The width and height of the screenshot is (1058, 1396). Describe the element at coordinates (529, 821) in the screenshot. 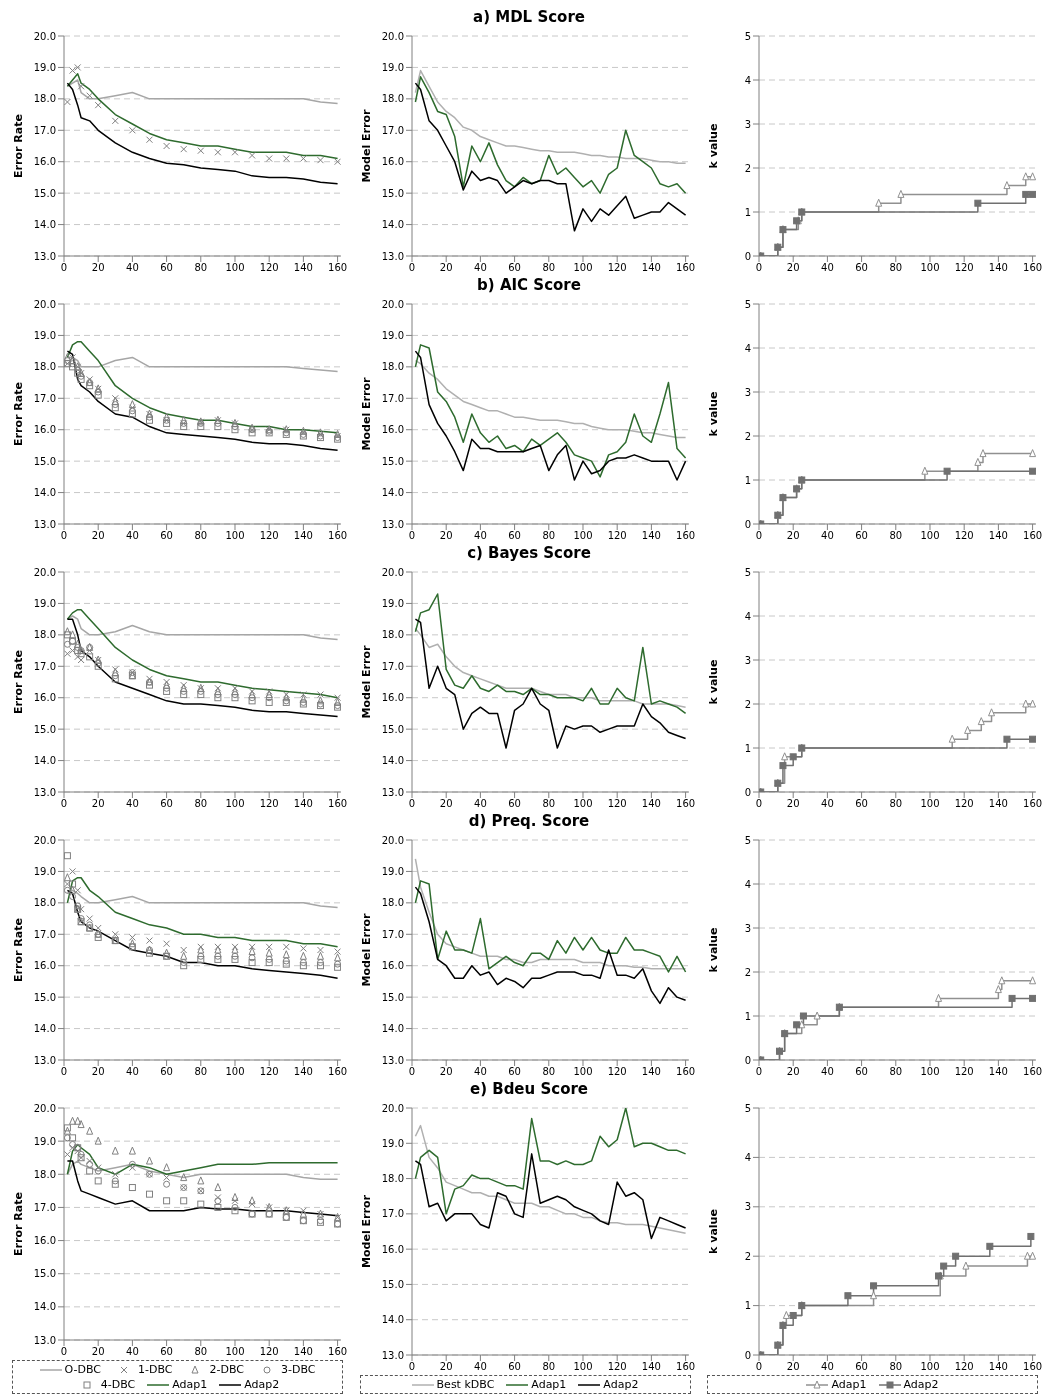

I see `chart-title: d) Preq. Score` at that location.